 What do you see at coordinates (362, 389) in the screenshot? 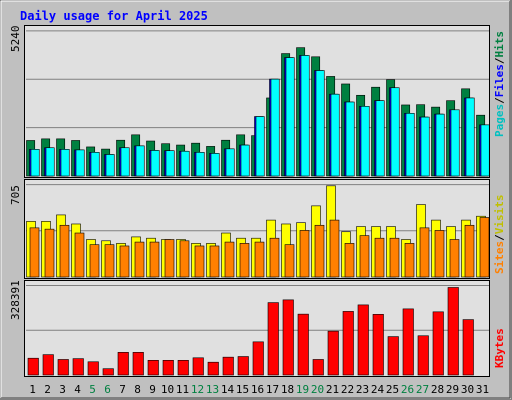
I see `x-tick-label: 23` at bounding box center [362, 389].